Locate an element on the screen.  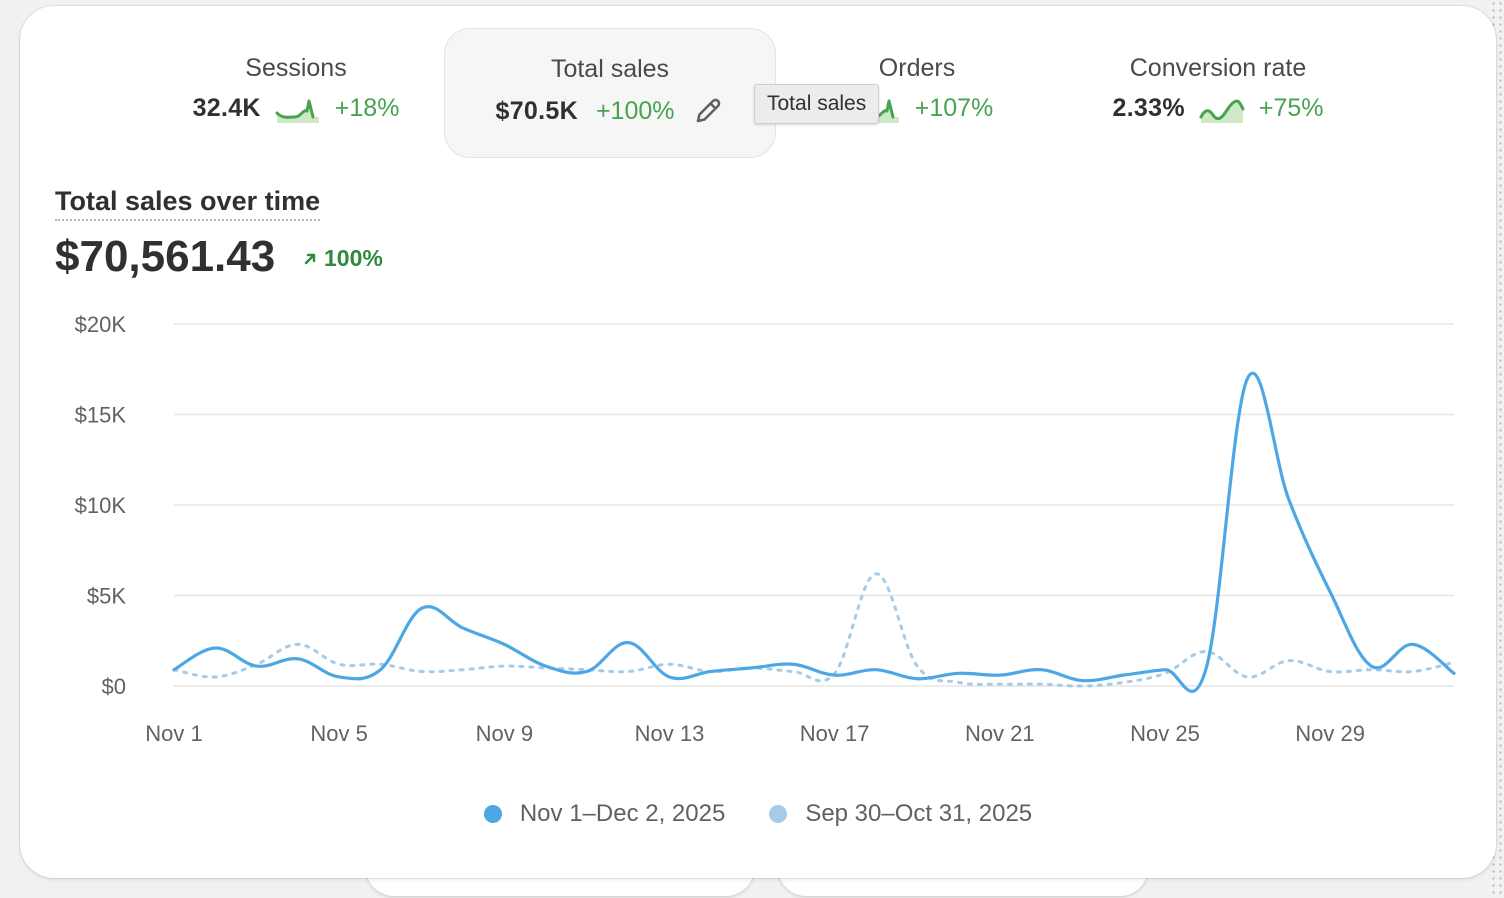
x-tick-label: Nov 17 is located at coordinates (835, 733).